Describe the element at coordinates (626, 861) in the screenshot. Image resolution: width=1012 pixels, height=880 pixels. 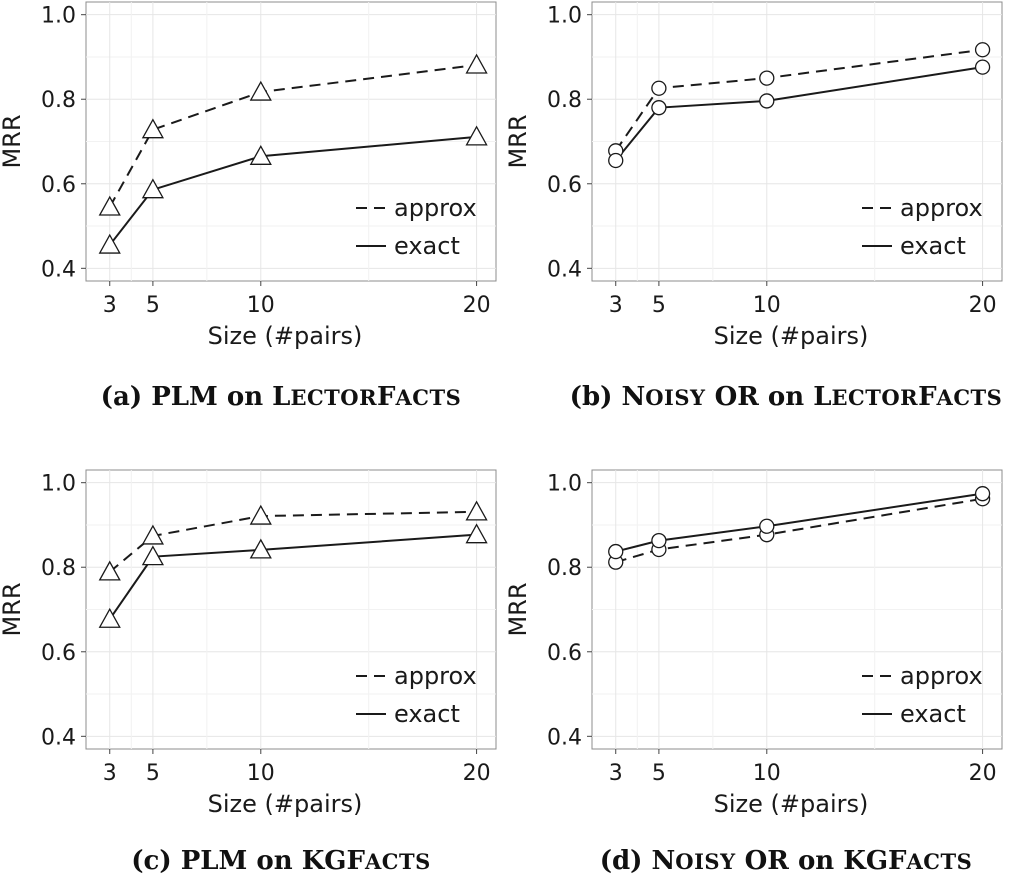
I see `caption-label: (d)` at that location.